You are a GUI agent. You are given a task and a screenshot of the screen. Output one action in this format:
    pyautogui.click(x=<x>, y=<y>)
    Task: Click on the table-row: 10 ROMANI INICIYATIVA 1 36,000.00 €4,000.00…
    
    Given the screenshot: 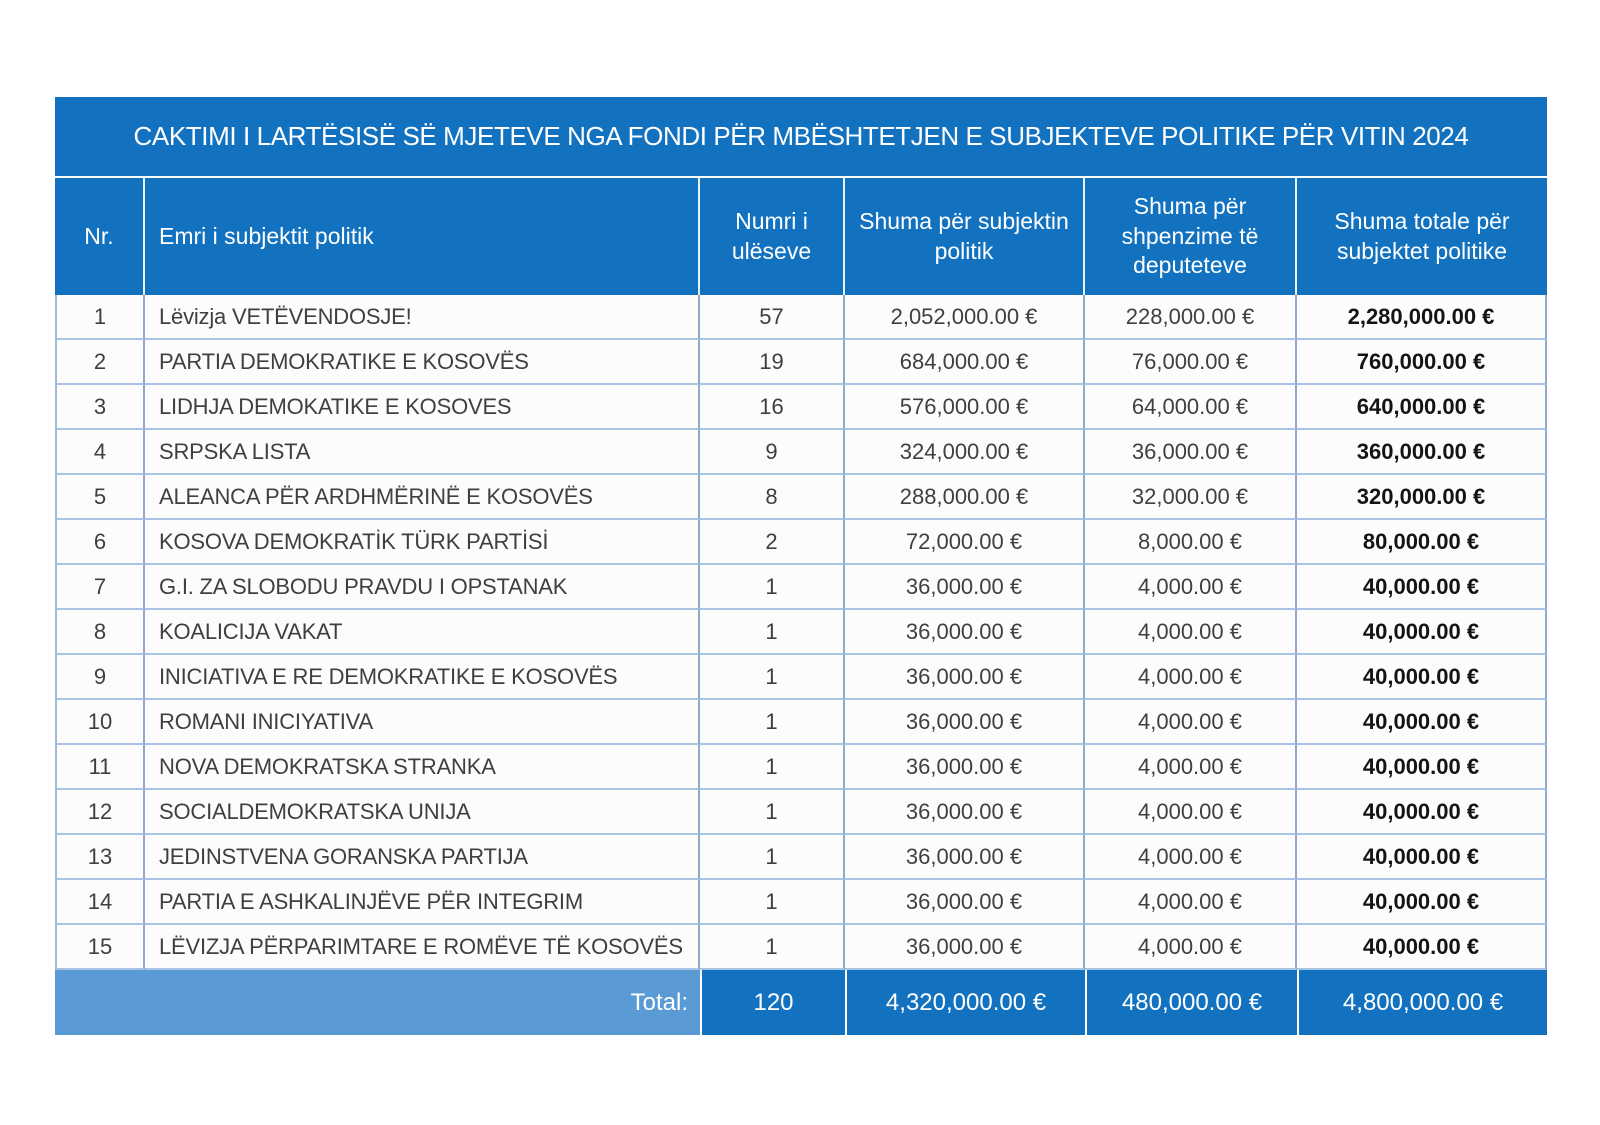 What is the action you would take?
    pyautogui.click(x=802, y=722)
    